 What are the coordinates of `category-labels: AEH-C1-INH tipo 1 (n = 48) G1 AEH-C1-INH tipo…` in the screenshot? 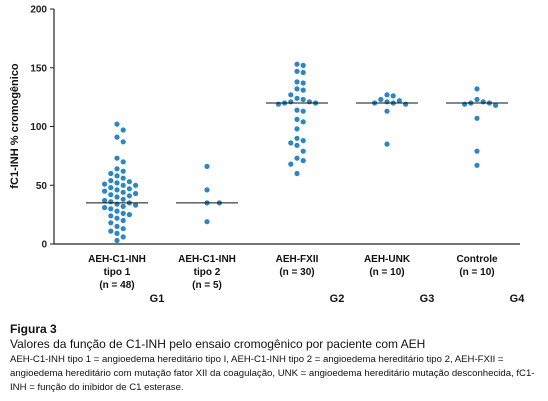 It's located at (306, 279).